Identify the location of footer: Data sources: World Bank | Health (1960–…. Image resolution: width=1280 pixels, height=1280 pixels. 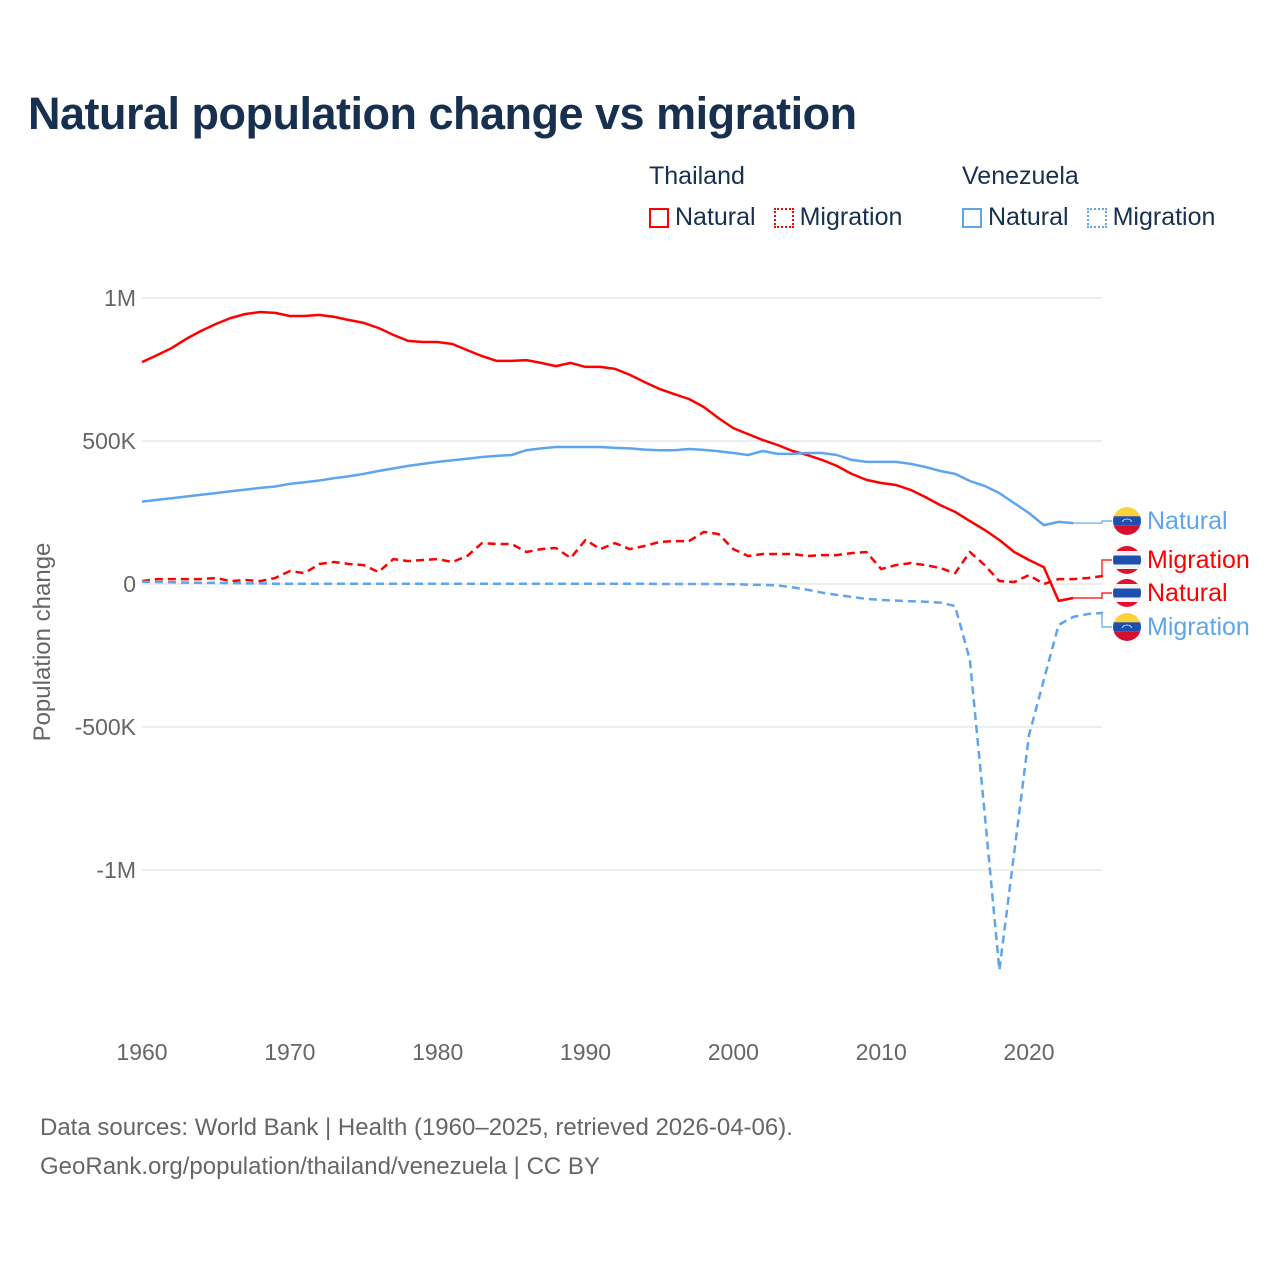
(416, 1147).